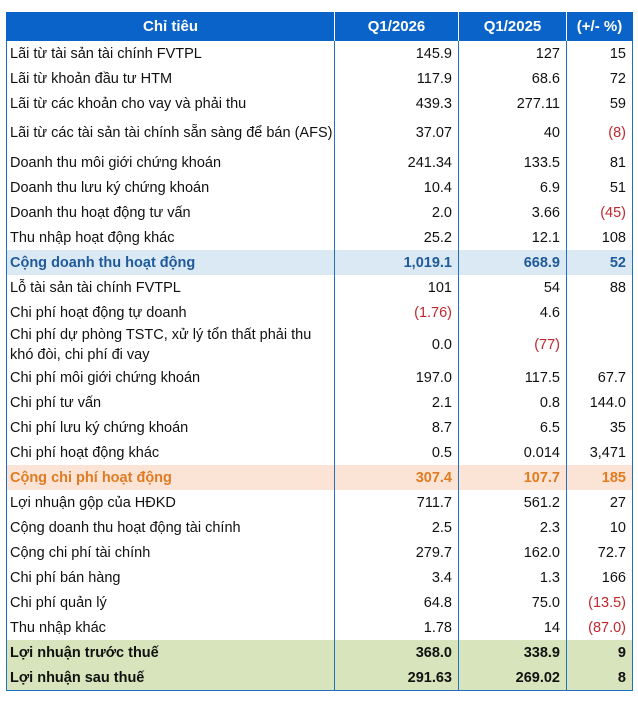  What do you see at coordinates (599, 627) in the screenshot?
I see `value-change: (87.0)` at bounding box center [599, 627].